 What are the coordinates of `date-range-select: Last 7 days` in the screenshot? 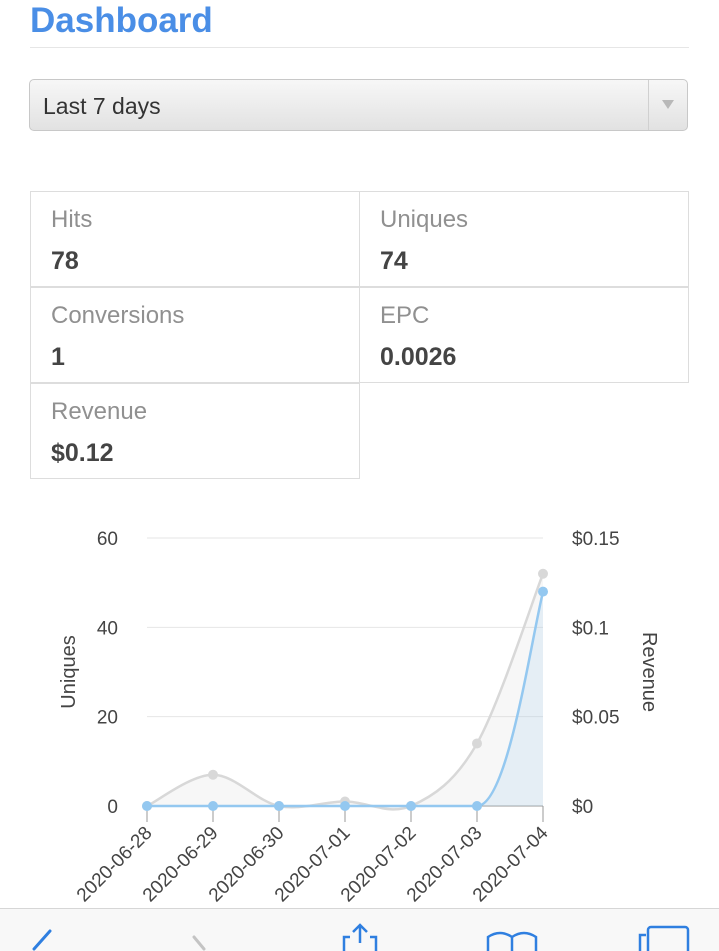 It's located at (358, 105).